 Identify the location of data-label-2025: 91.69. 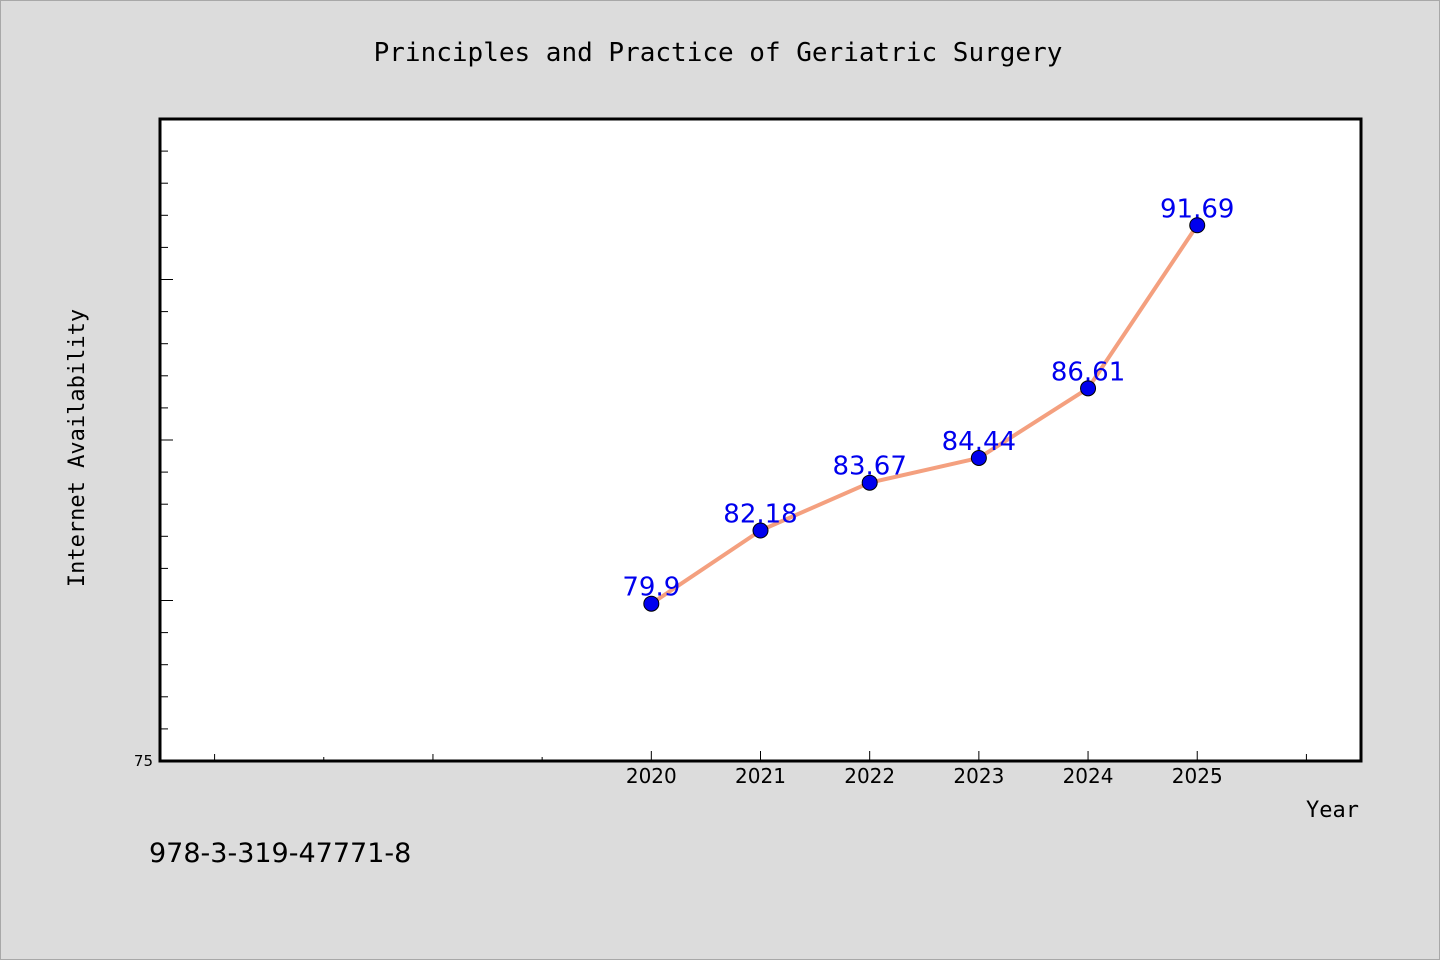
(1197, 209).